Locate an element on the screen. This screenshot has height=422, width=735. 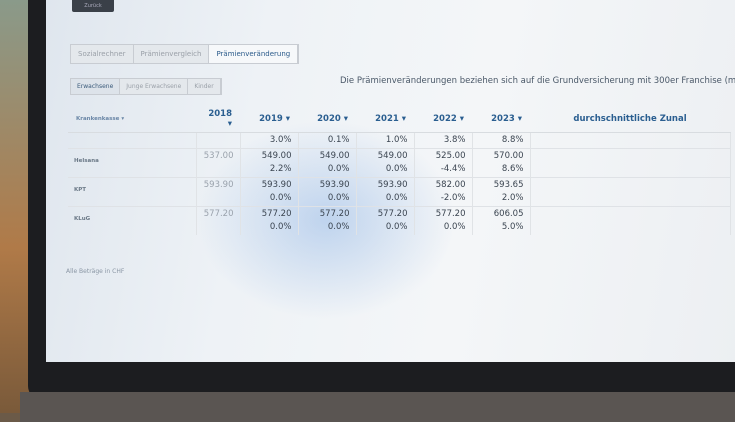
tab-erwachsene: Erwachsene is located at coordinates (96, 86).